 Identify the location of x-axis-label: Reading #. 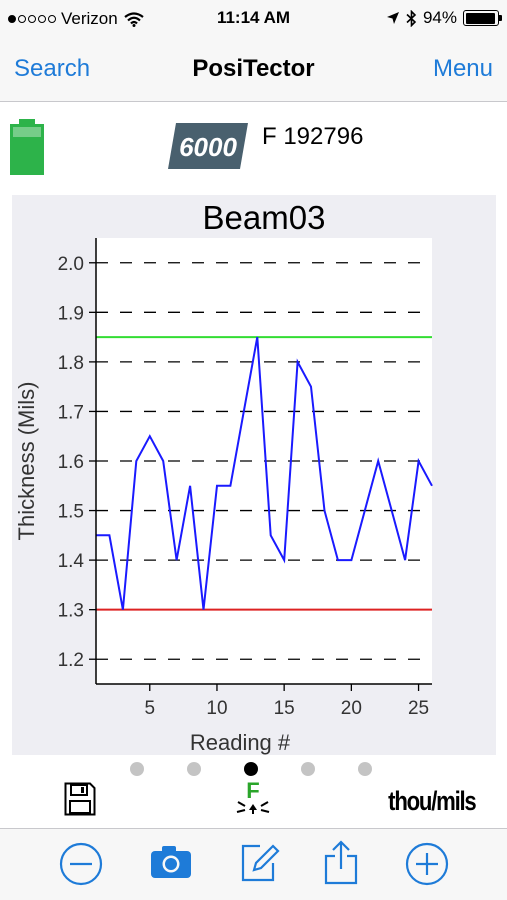
(240, 742).